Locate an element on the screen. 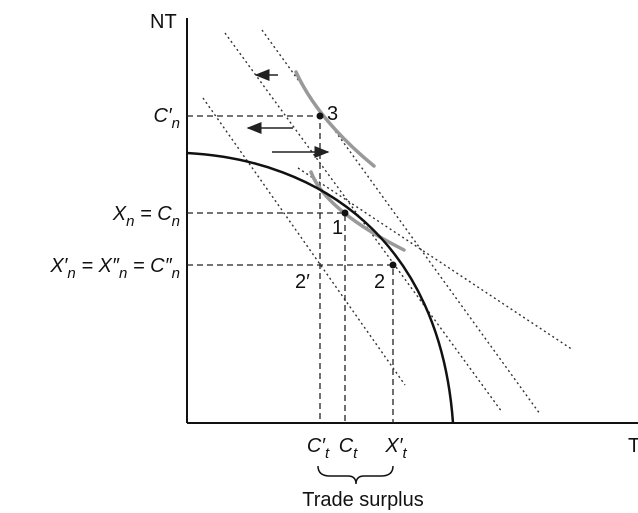  math-label: Ct is located at coordinates (348, 448).